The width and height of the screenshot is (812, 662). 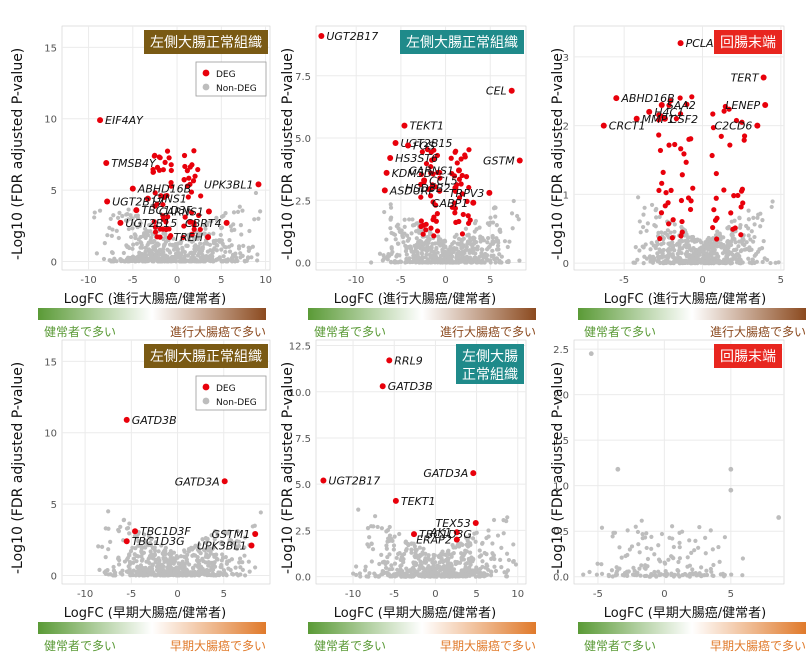 What do you see at coordinates (303, 485) in the screenshot?
I see `y-tick-label: 5.0` at bounding box center [303, 485].